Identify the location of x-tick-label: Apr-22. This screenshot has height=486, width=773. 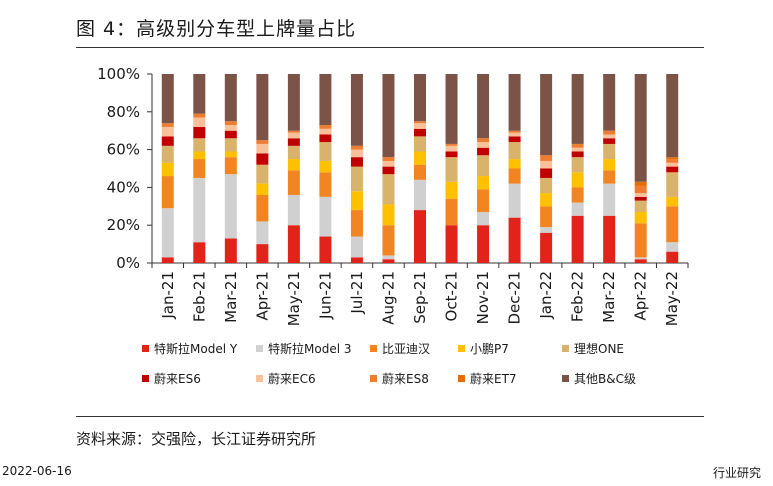
(641, 296).